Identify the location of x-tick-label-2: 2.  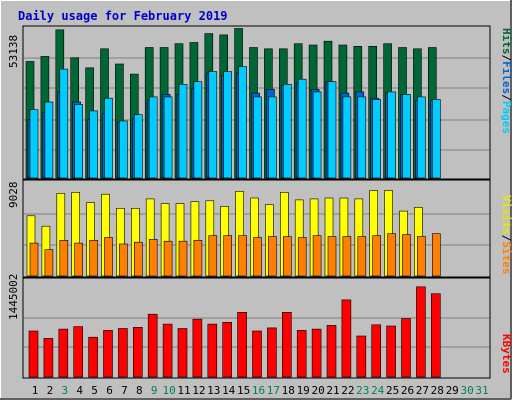
(50, 390).